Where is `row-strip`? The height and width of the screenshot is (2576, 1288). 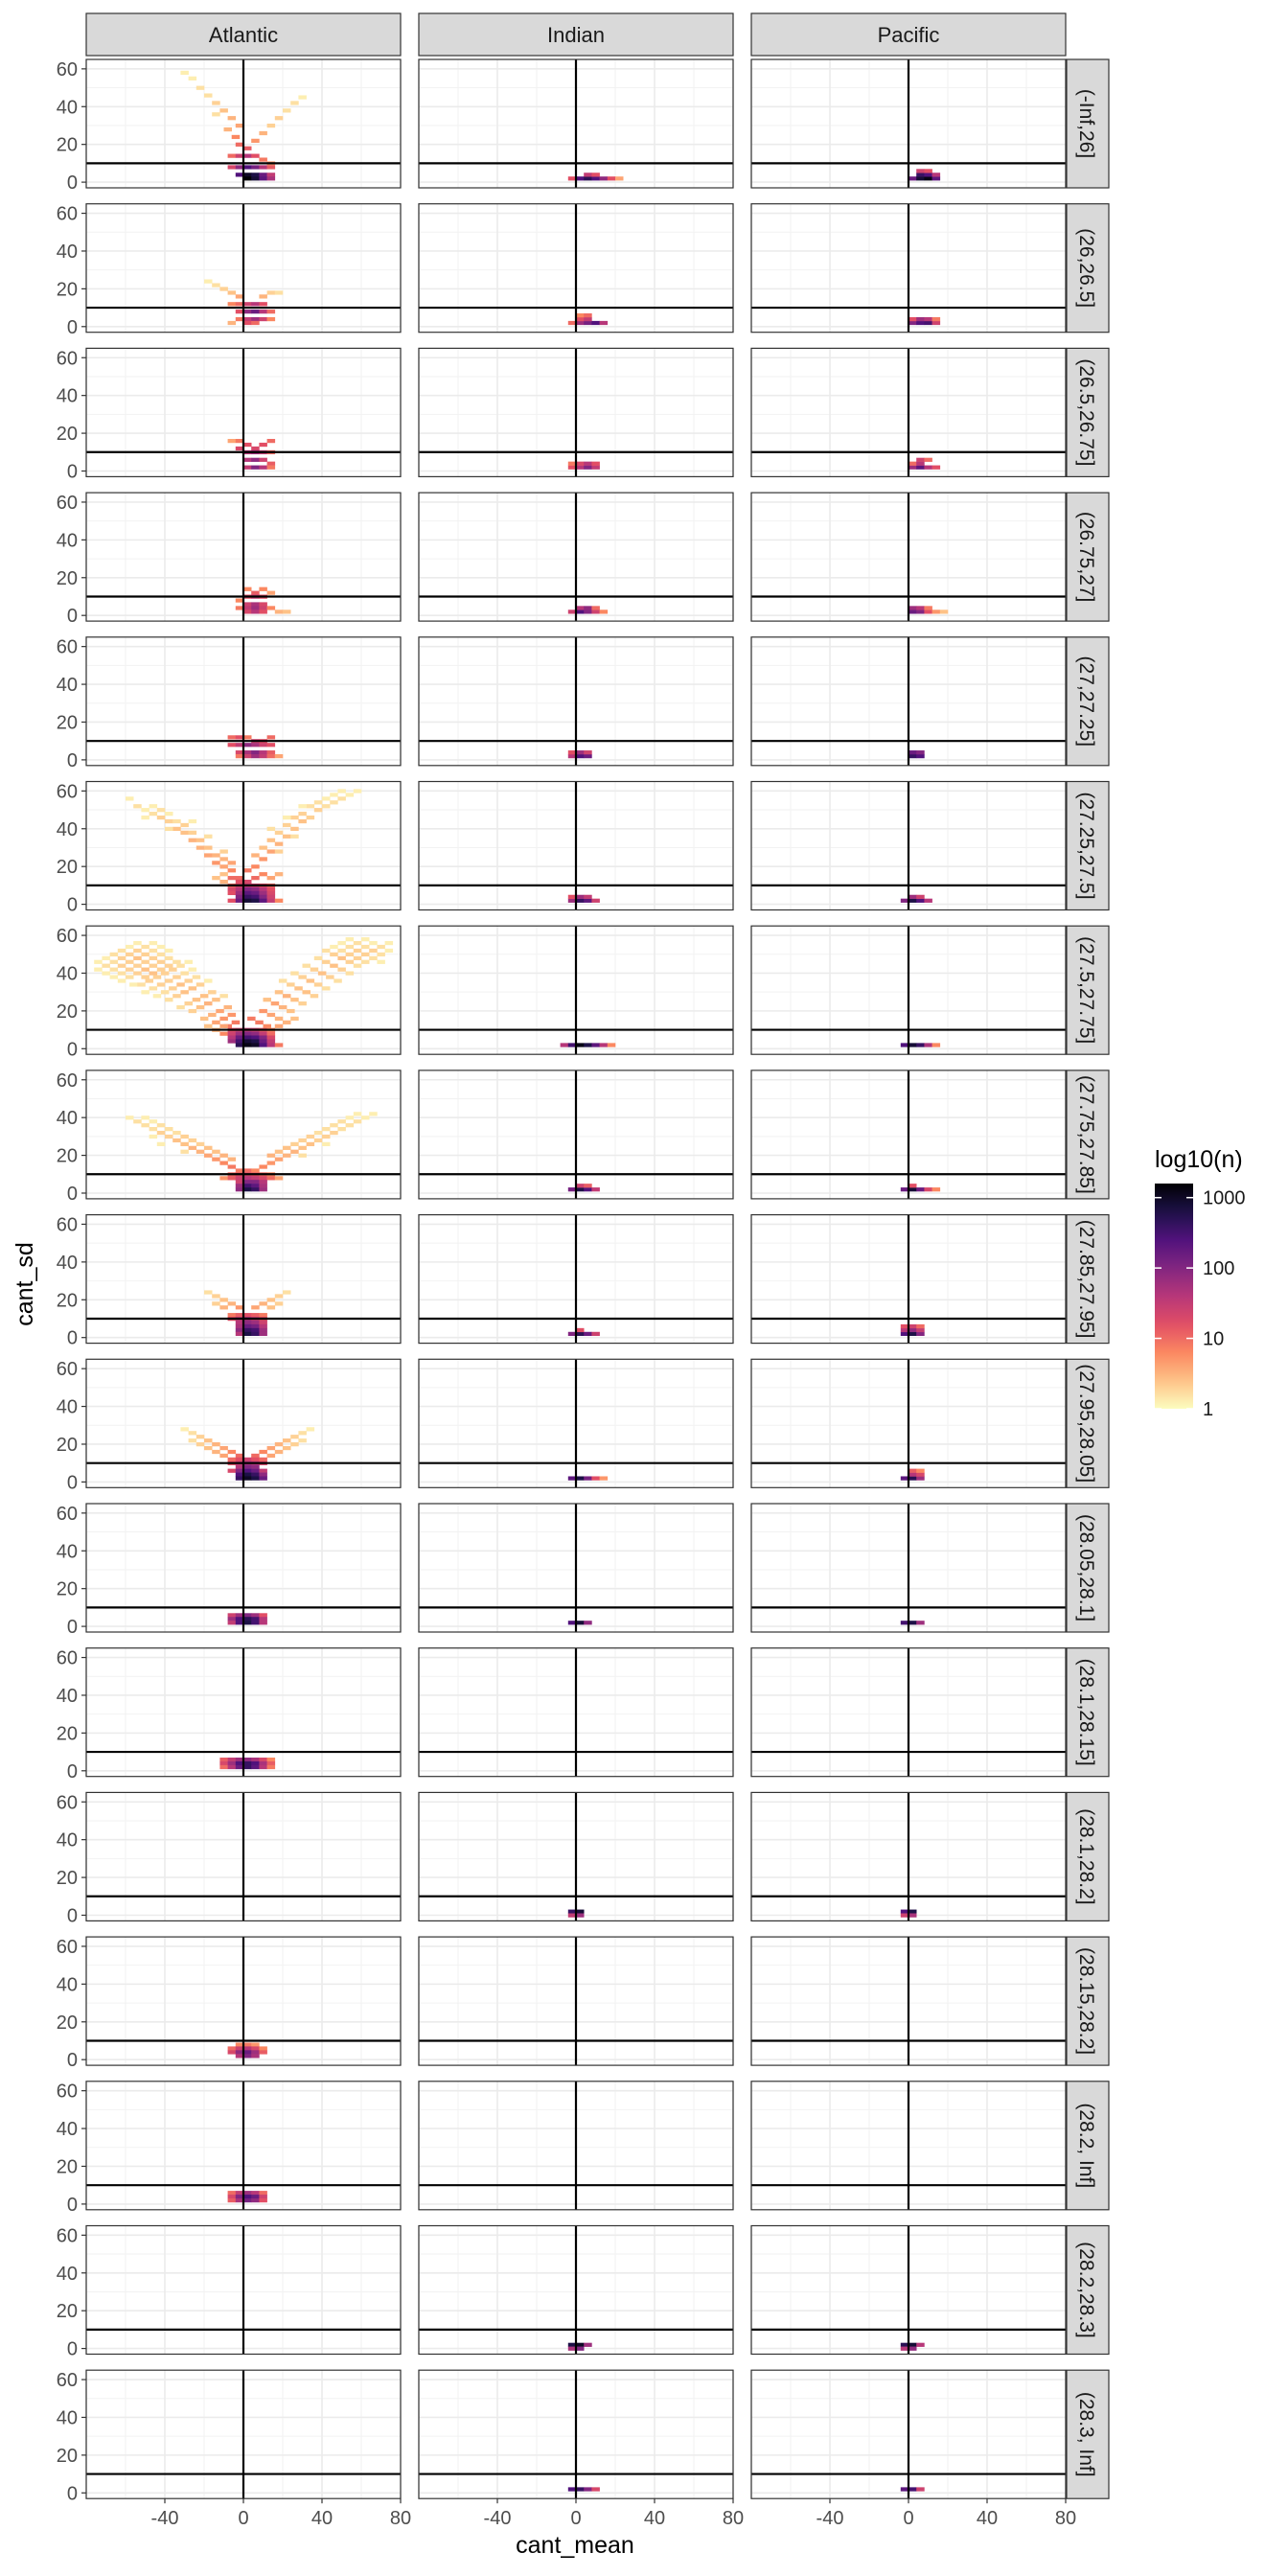 row-strip is located at coordinates (1088, 990).